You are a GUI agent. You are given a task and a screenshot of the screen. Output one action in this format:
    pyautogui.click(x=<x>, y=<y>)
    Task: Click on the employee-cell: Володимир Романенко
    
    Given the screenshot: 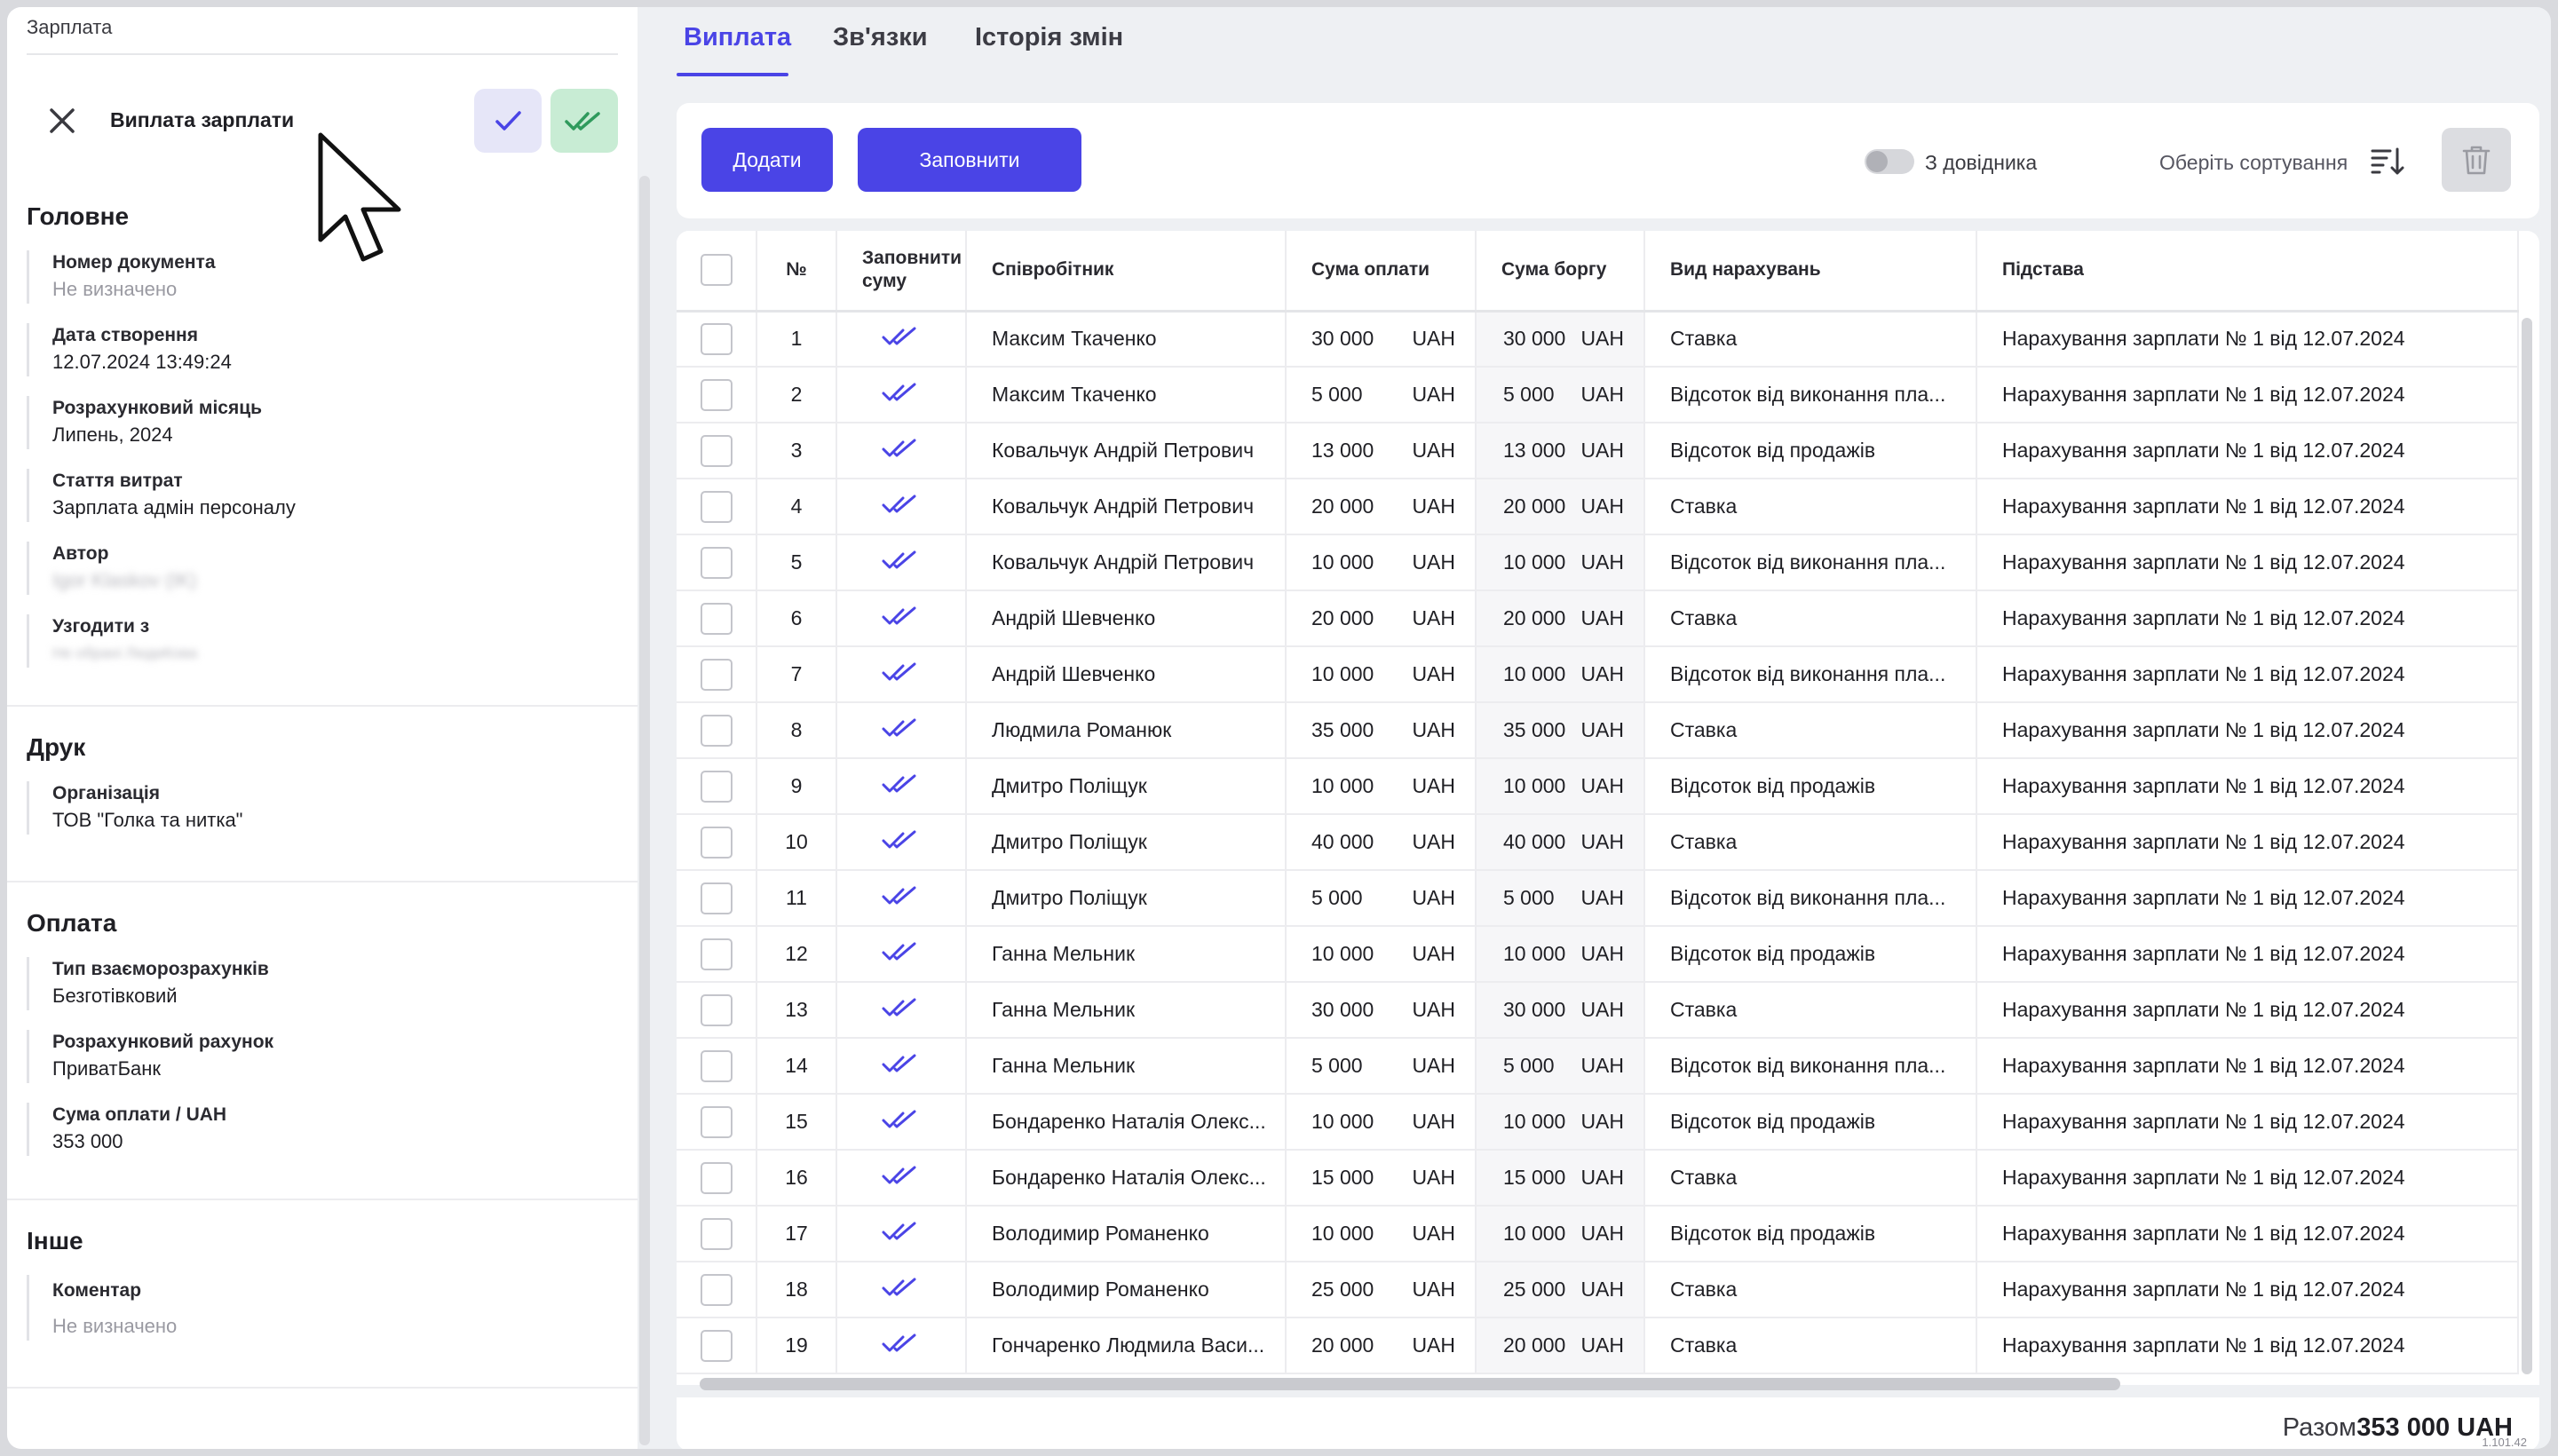 What is the action you would take?
    pyautogui.click(x=1126, y=1290)
    